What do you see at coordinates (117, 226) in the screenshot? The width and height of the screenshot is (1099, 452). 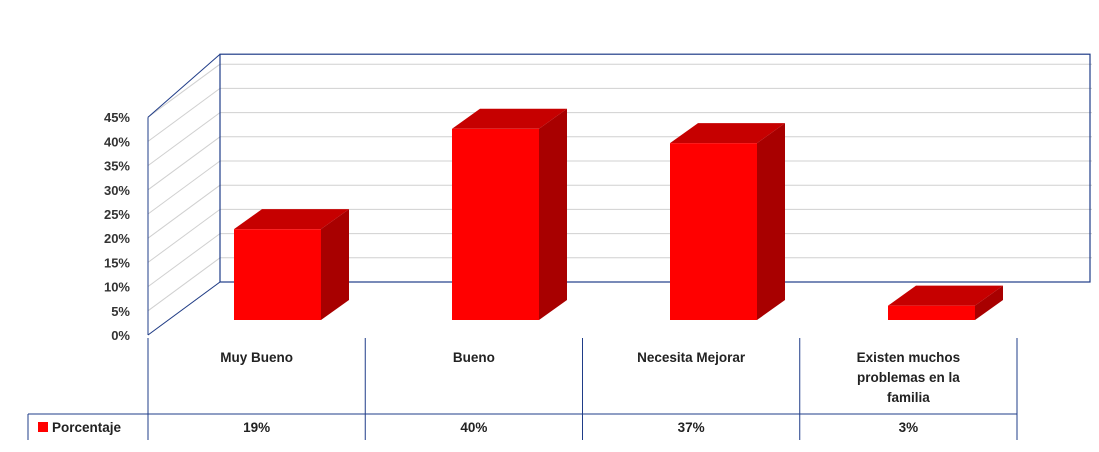 I see `y-axis-tick-labels: 0% 5% 10% 15% 20% 25% 30% 35% 40% 45%` at bounding box center [117, 226].